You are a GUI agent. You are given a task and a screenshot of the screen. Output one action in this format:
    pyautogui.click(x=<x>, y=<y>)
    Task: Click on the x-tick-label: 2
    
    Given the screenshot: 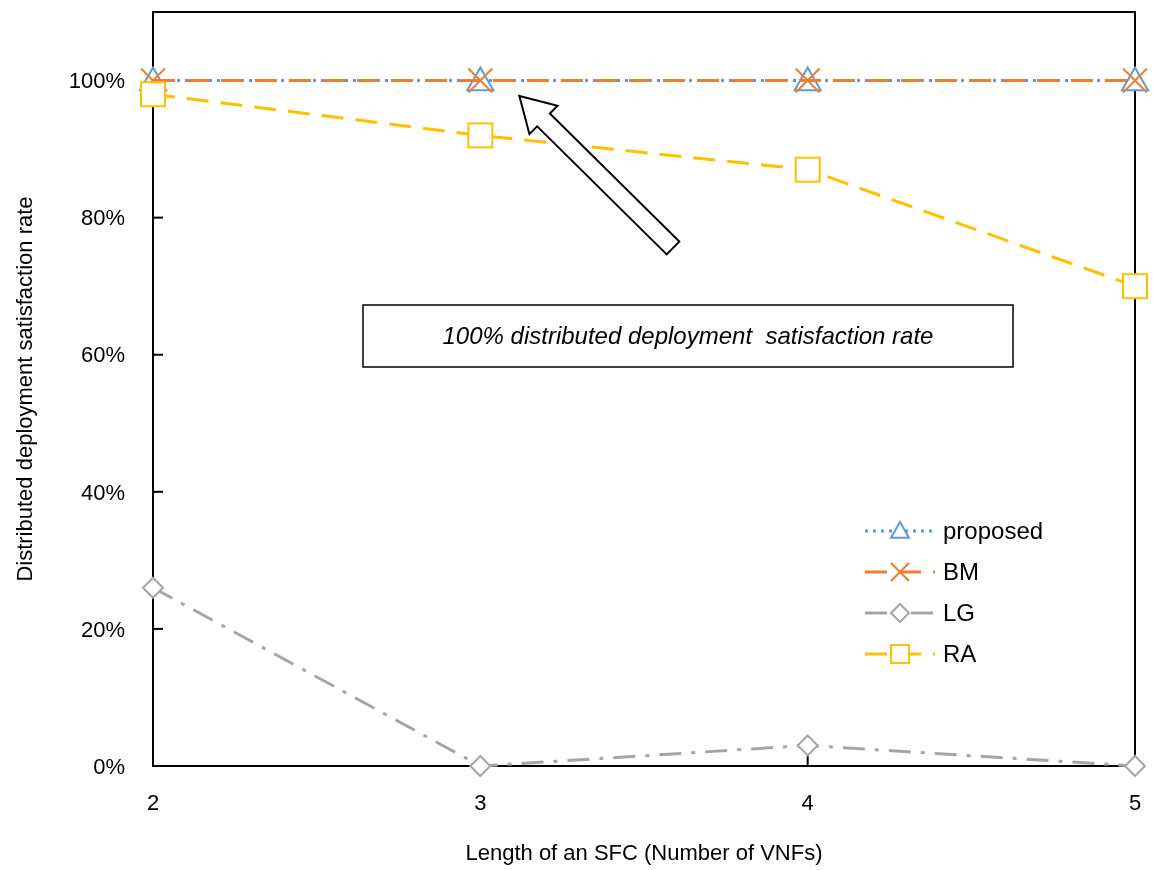 What is the action you would take?
    pyautogui.click(x=153, y=802)
    